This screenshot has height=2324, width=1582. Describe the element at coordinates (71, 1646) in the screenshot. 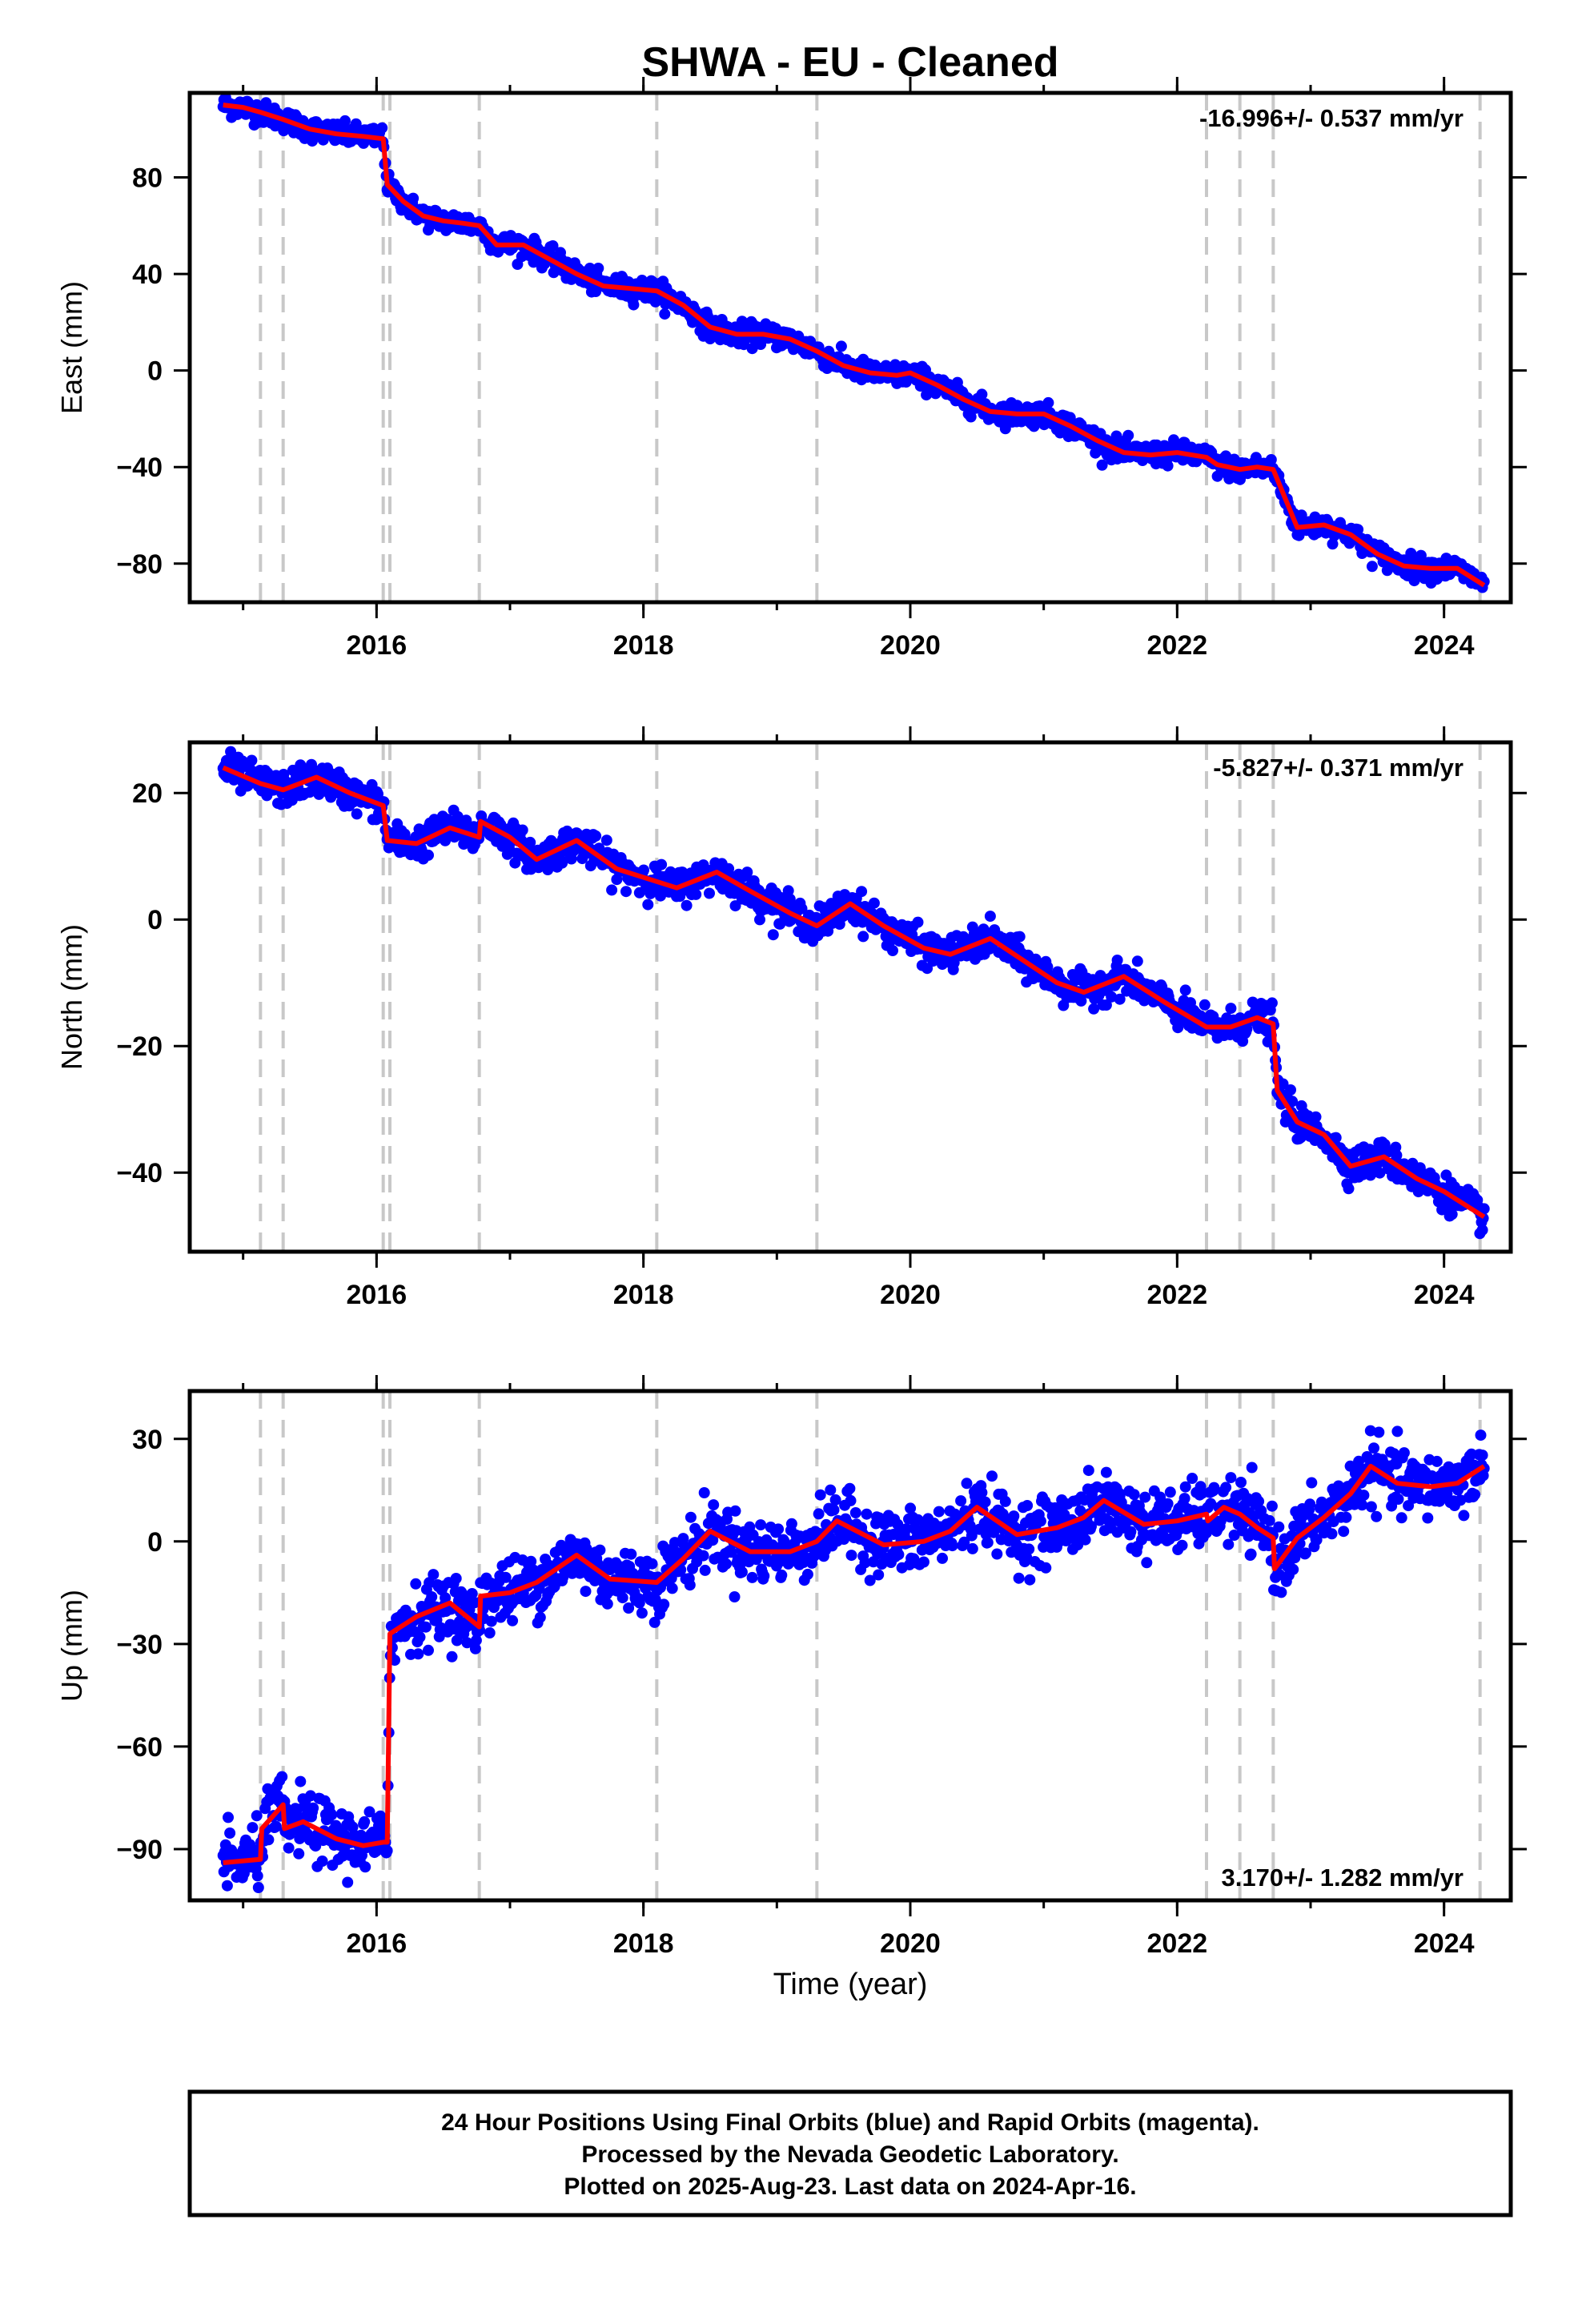

I see `y-axis-label: Up (mm)` at that location.